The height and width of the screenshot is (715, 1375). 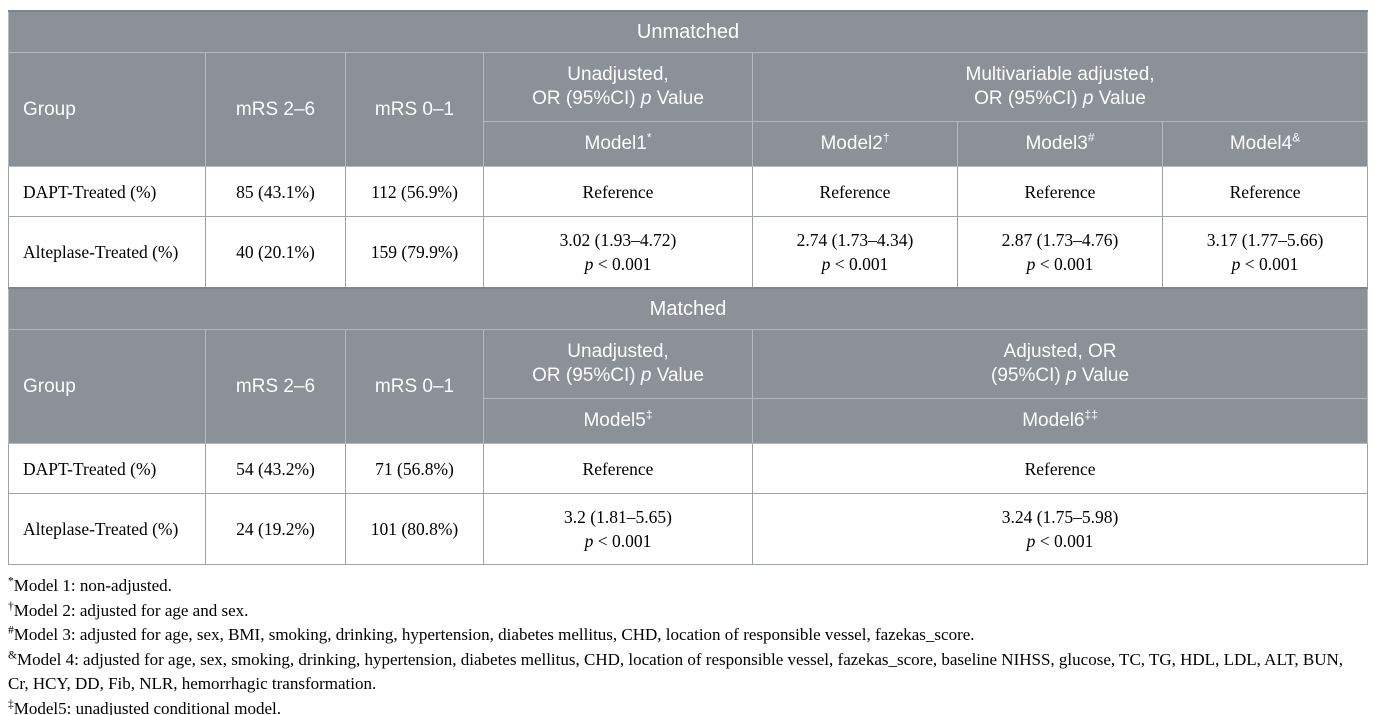 What do you see at coordinates (11, 581) in the screenshot?
I see `footnote-mark: *` at bounding box center [11, 581].